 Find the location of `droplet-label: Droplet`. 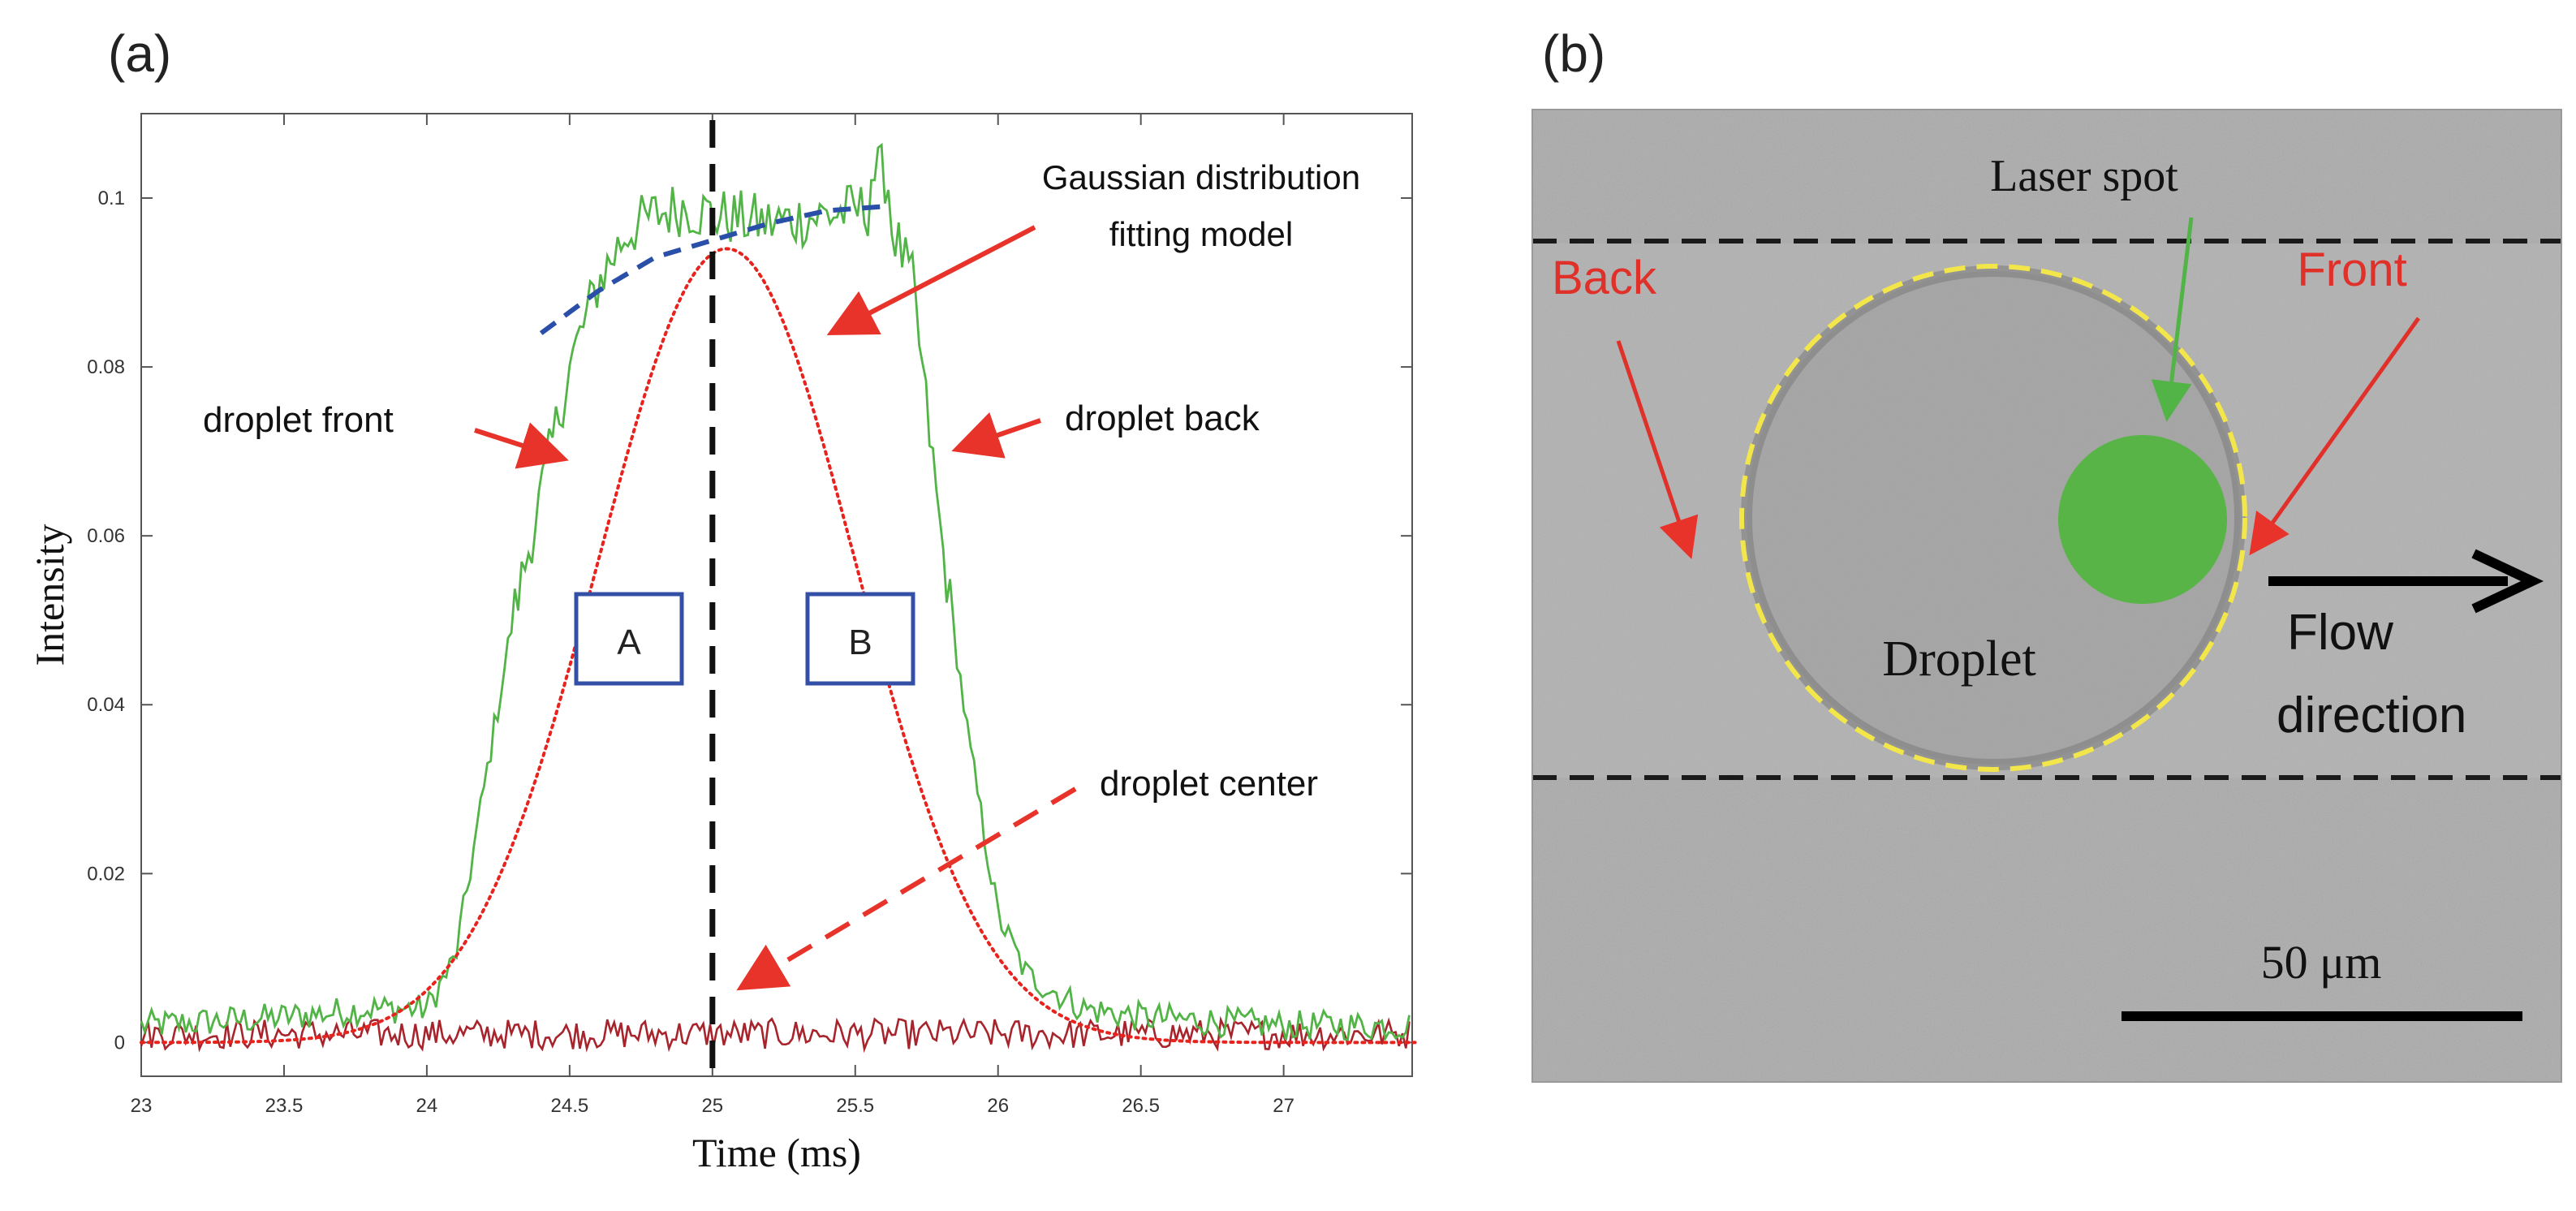

droplet-label: Droplet is located at coordinates (1959, 659).